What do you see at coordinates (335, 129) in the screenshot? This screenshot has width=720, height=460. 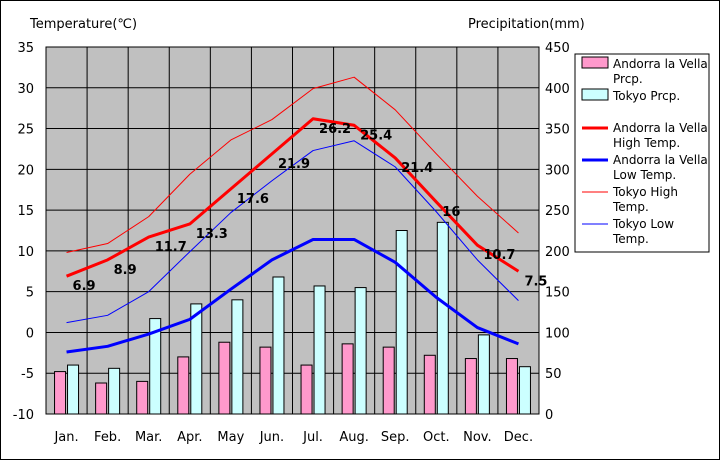 I see `data-label: 26.2` at bounding box center [335, 129].